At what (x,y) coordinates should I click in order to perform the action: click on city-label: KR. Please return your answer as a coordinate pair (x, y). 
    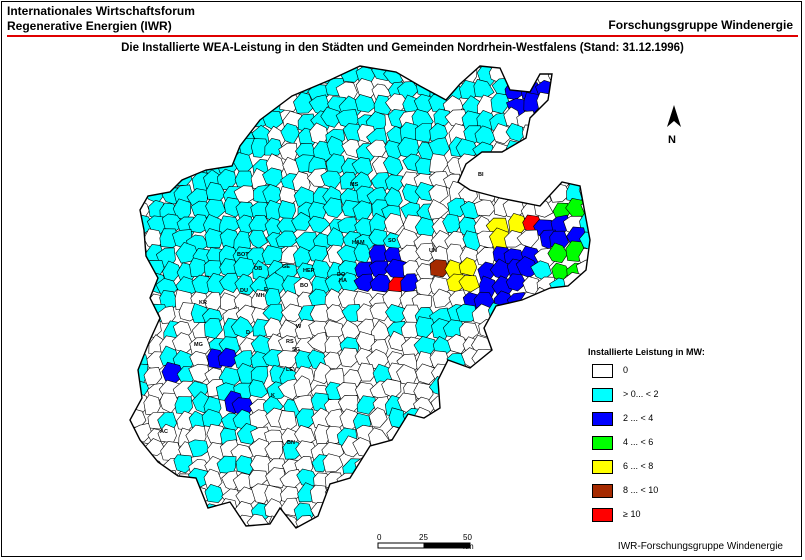
    Looking at the image, I should click on (203, 303).